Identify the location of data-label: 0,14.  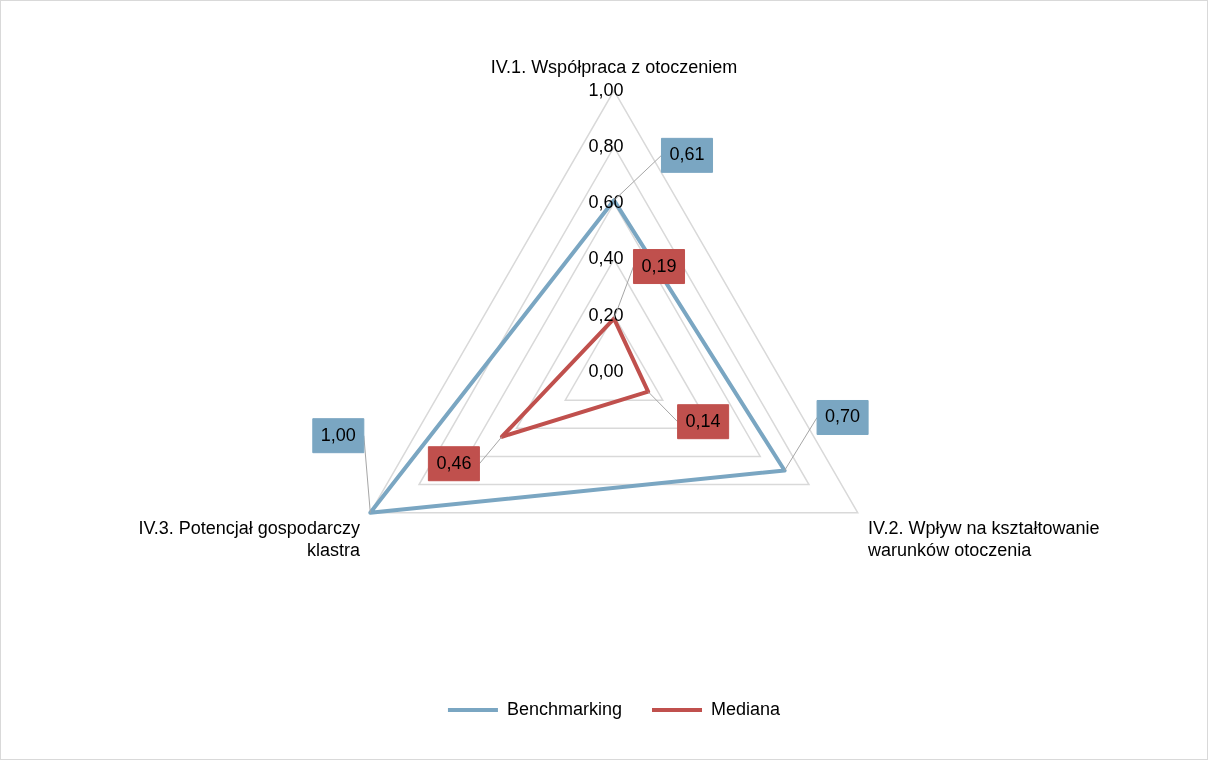
(703, 420).